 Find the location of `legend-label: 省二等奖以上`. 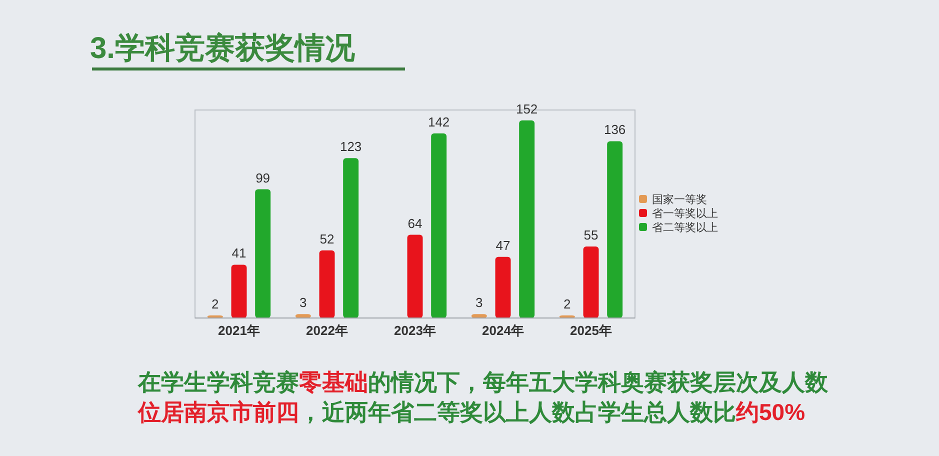

legend-label: 省二等奖以上 is located at coordinates (685, 227).